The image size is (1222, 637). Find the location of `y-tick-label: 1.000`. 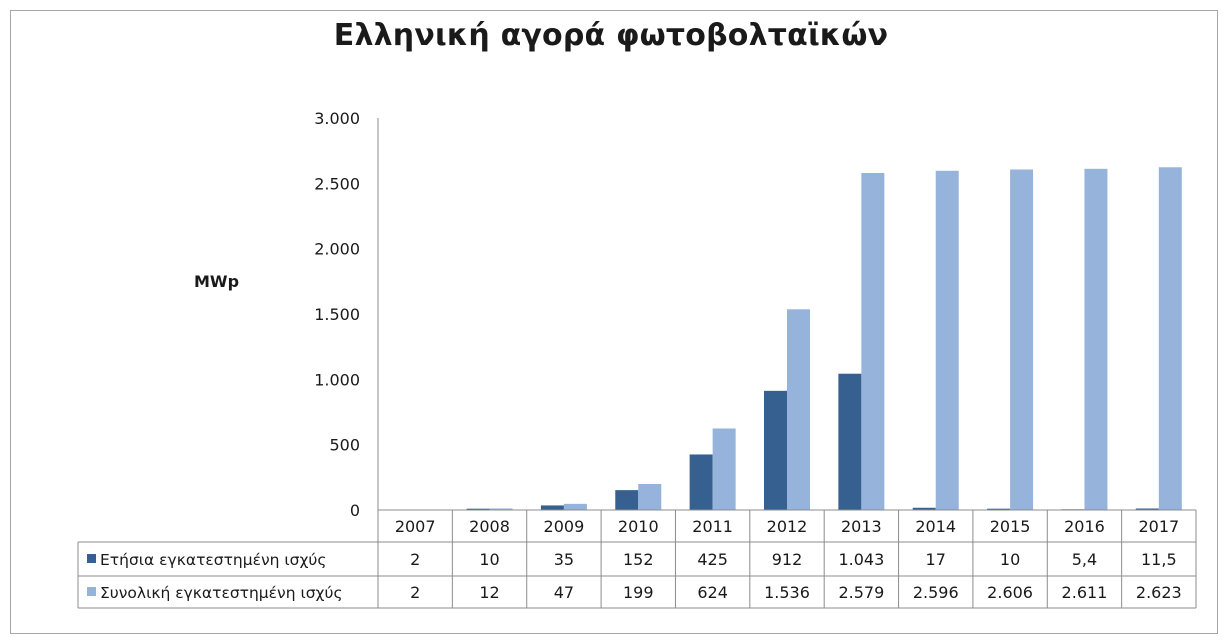

y-tick-label: 1.000 is located at coordinates (337, 379).